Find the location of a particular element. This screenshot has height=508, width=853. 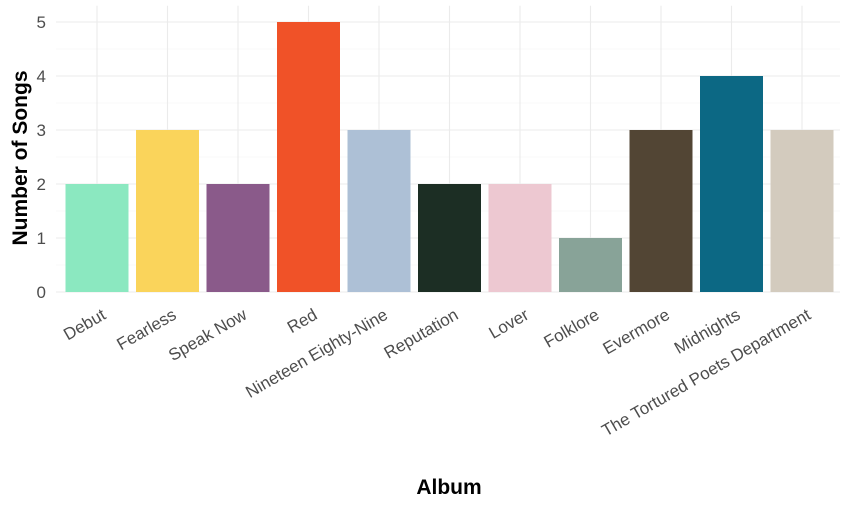

bar-debut is located at coordinates (97, 238).